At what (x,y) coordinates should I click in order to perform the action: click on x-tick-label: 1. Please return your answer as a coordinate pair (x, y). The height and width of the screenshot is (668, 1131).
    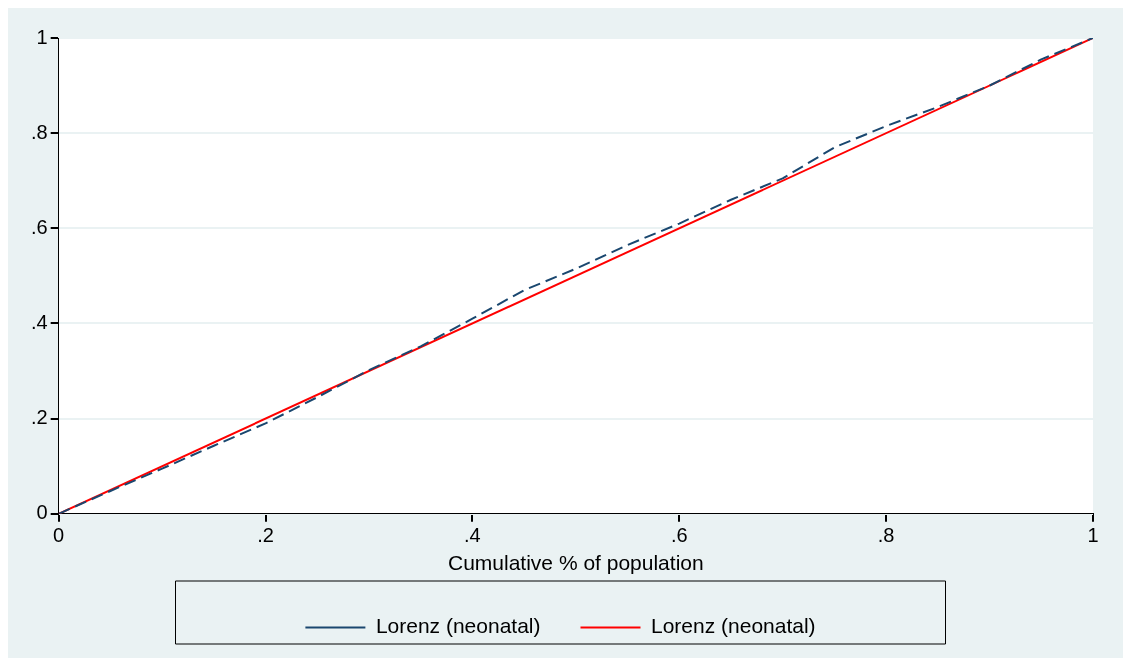
    Looking at the image, I should click on (1093, 535).